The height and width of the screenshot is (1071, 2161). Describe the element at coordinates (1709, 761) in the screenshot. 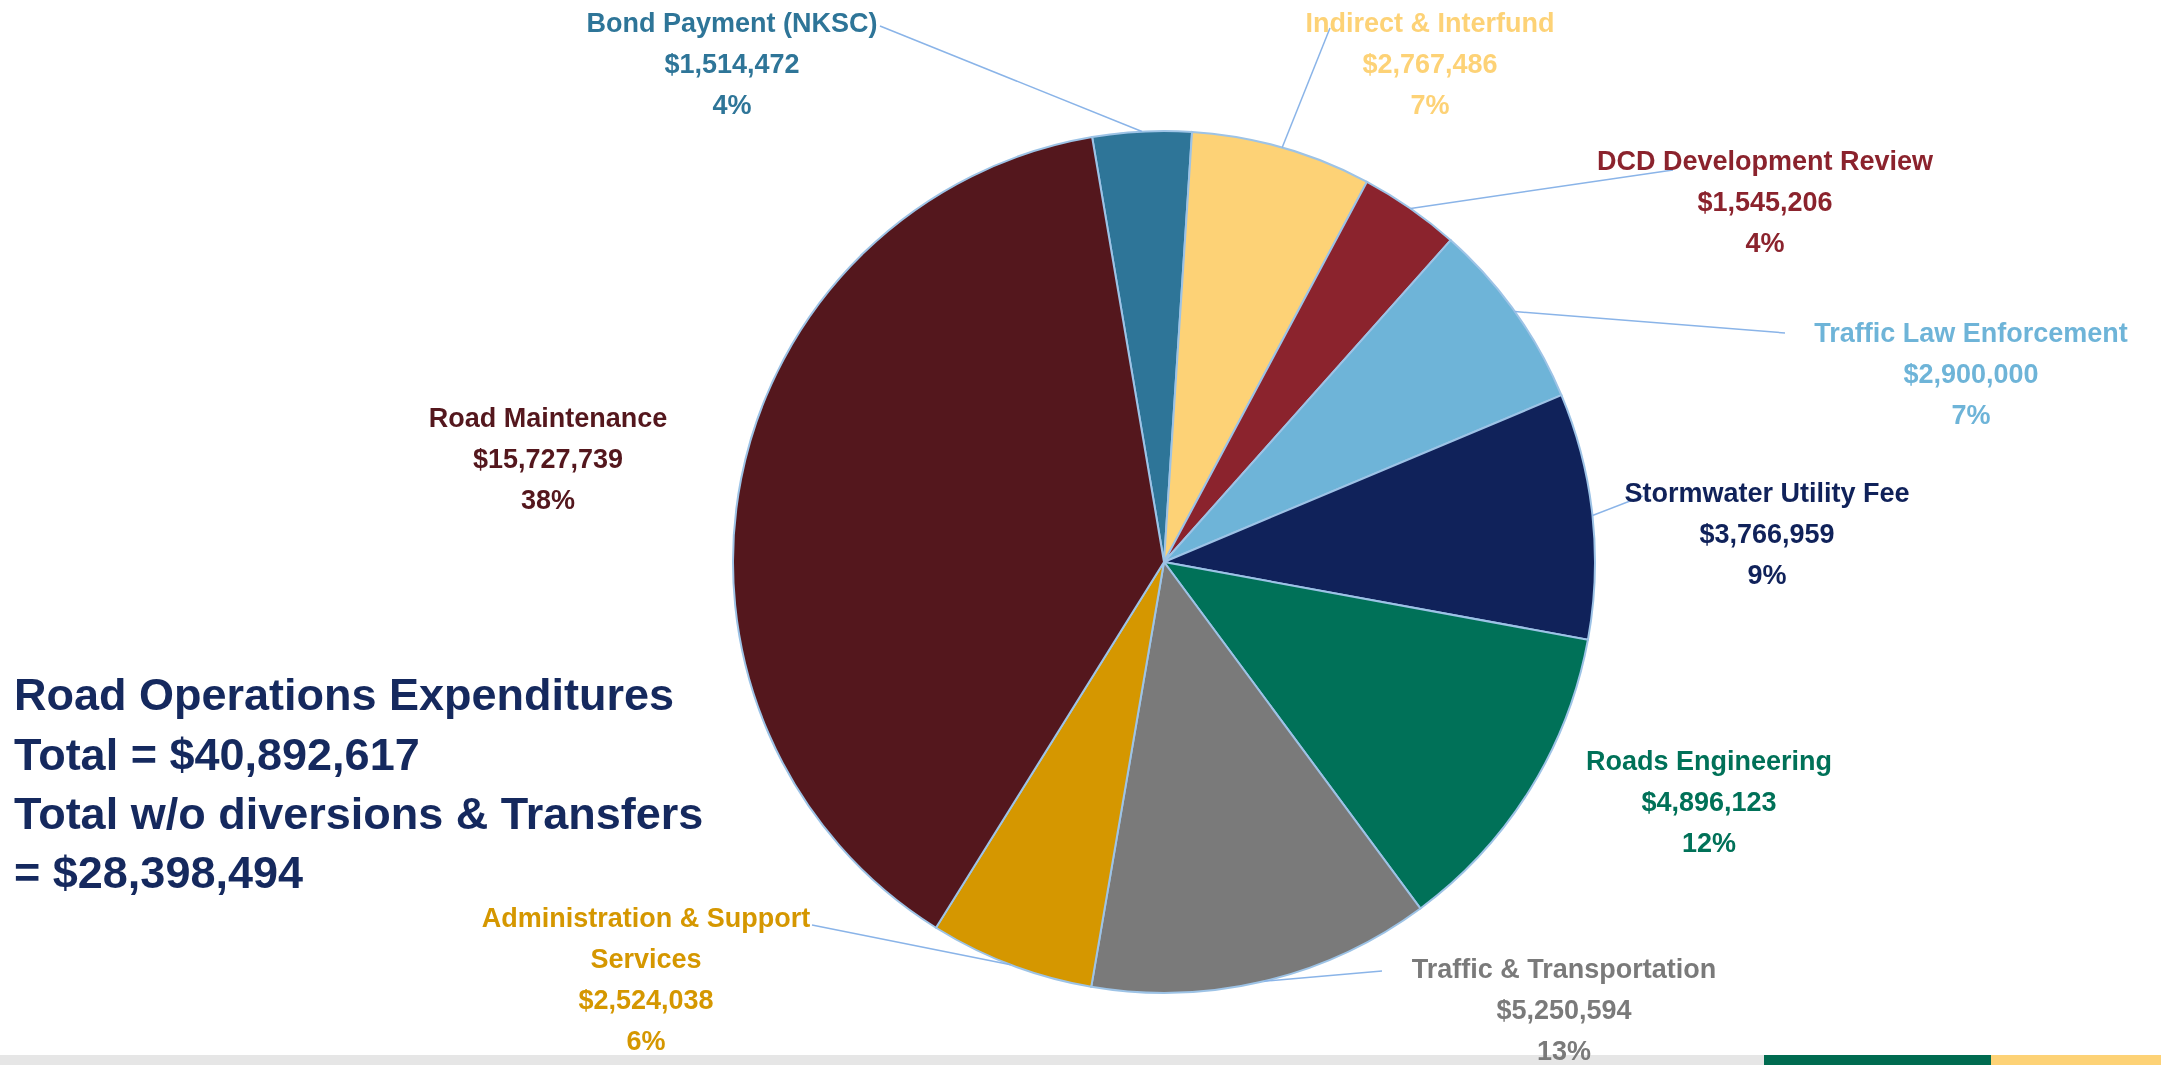

I see `slice-label: Roads Engineering` at that location.